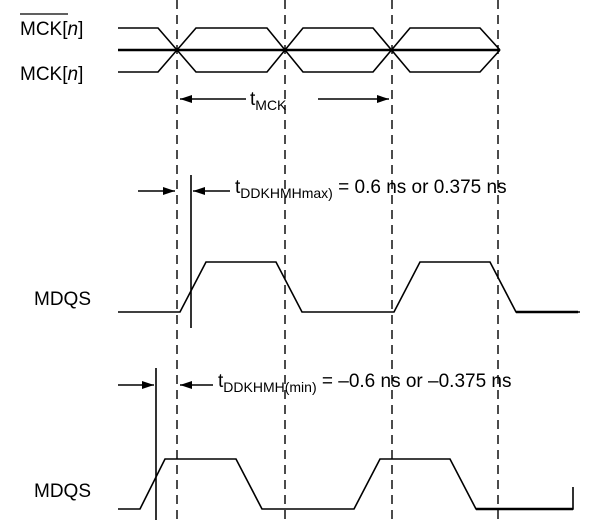 The width and height of the screenshot is (607, 522). I want to click on t-mck-label: tMCK, so click(268, 101).